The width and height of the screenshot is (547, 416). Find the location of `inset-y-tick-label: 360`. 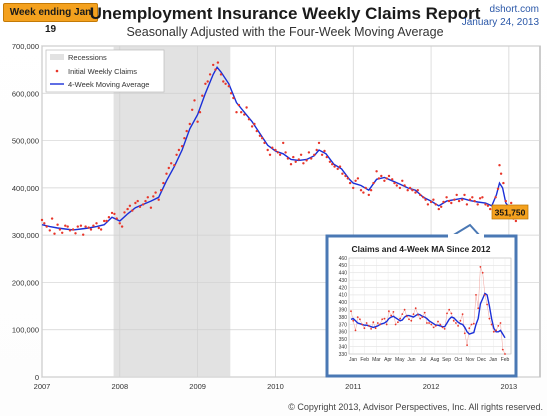

inset-y-tick-label: 360 is located at coordinates (343, 333).